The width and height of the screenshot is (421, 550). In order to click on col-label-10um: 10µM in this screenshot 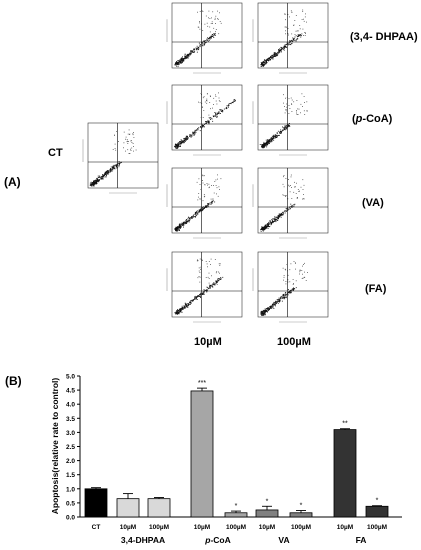, I will do `click(208, 342)`.